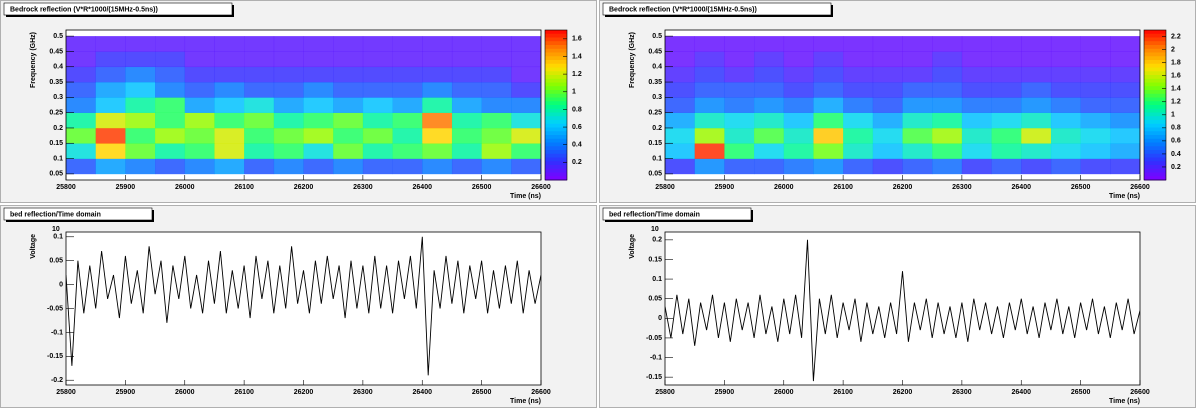 The image size is (1196, 409). Describe the element at coordinates (525, 401) in the screenshot. I see `x-axis-label: Time (ns)` at that location.